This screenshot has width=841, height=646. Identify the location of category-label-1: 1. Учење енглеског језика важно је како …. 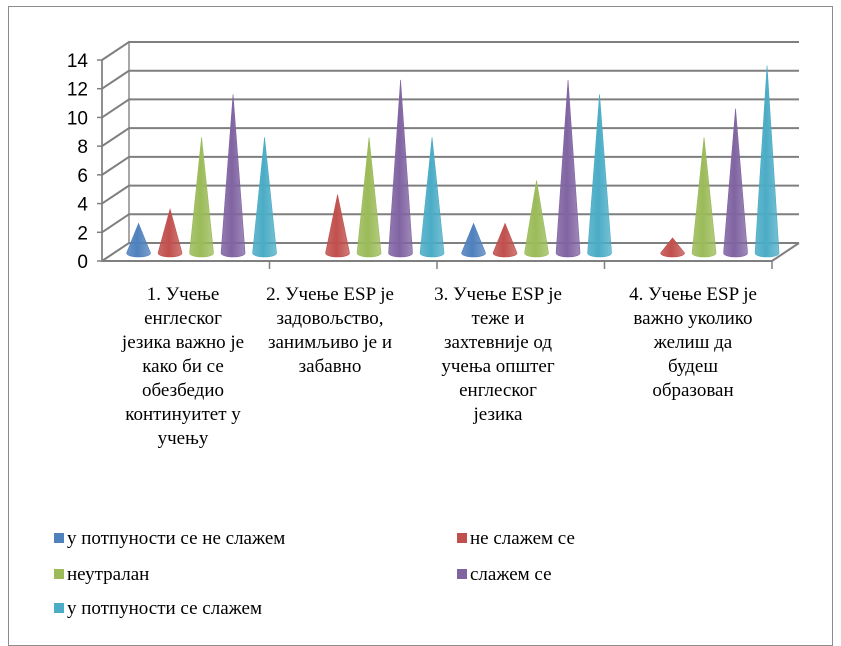
(183, 366).